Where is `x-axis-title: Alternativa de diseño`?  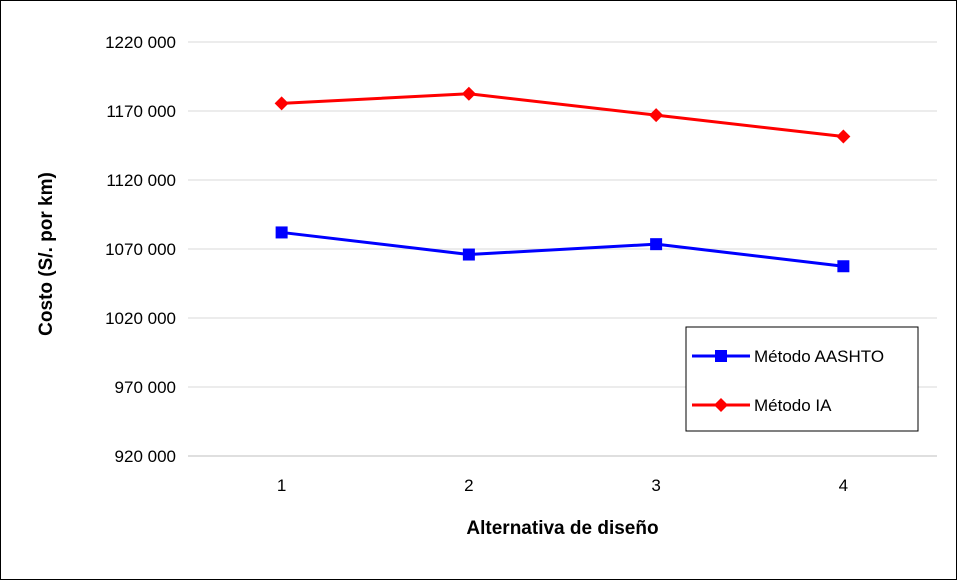 x-axis-title: Alternativa de diseño is located at coordinates (562, 528).